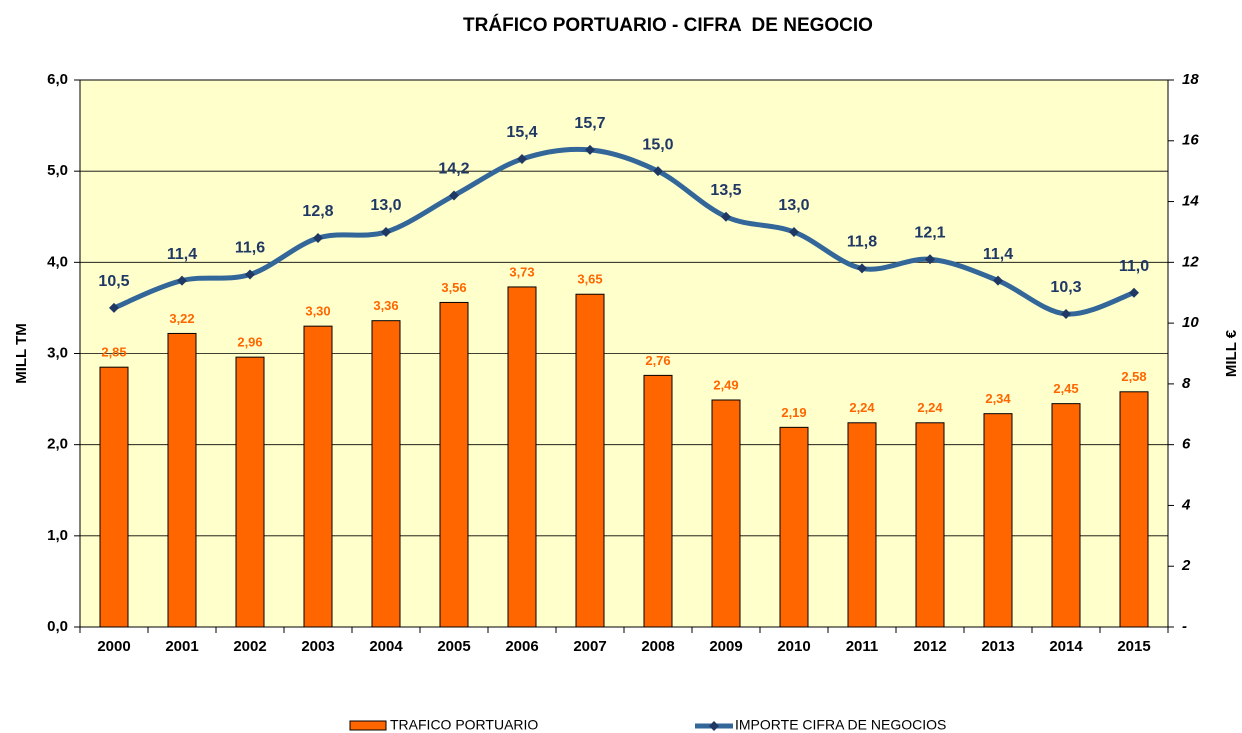 The width and height of the screenshot is (1242, 733). Describe the element at coordinates (249, 342) in the screenshot. I see `bar-label: 2,96` at that location.